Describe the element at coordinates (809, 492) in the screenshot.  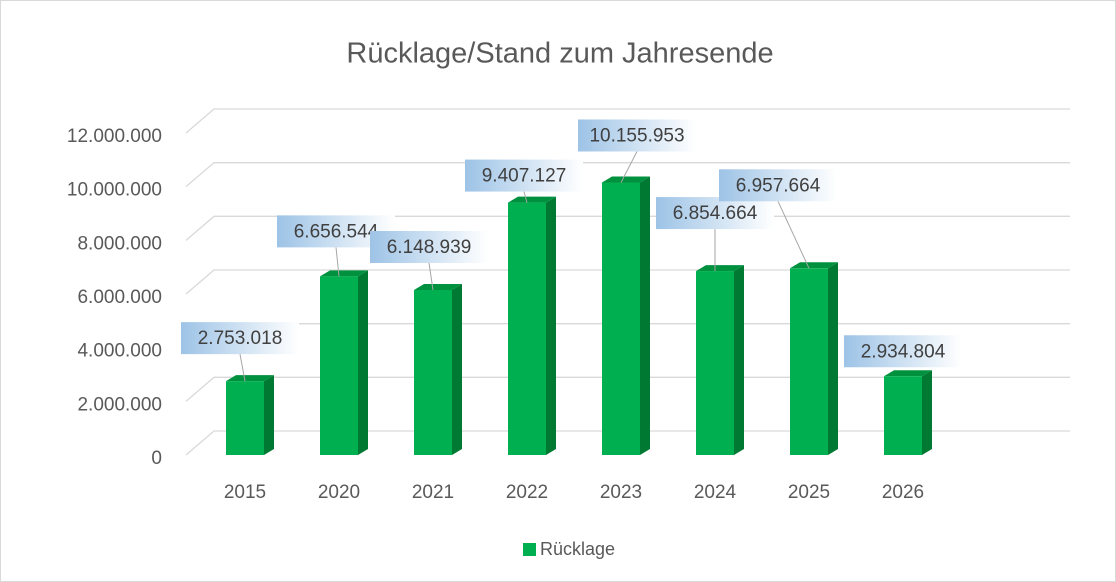
I see `x-tick-label: 2025` at that location.